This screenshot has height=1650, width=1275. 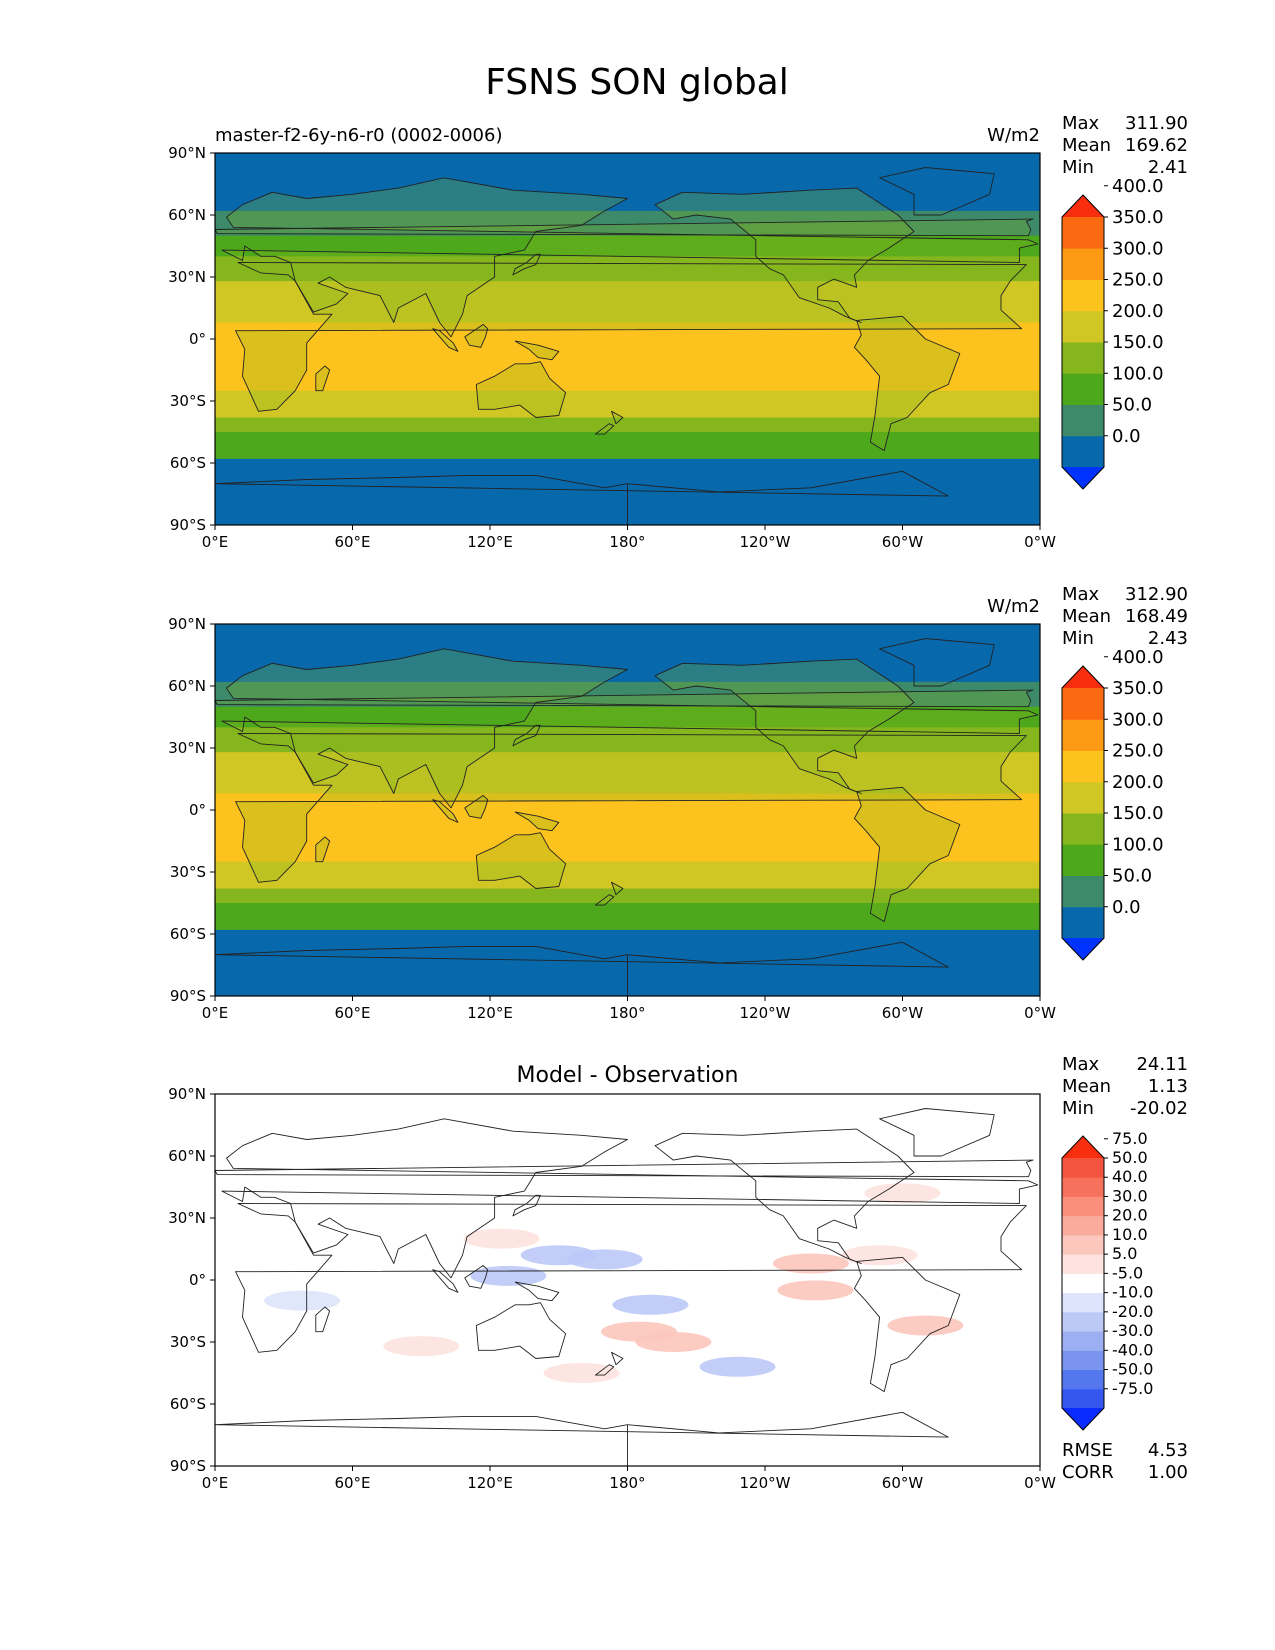 I want to click on stat-value-mean: 169.62, so click(x=1156, y=145).